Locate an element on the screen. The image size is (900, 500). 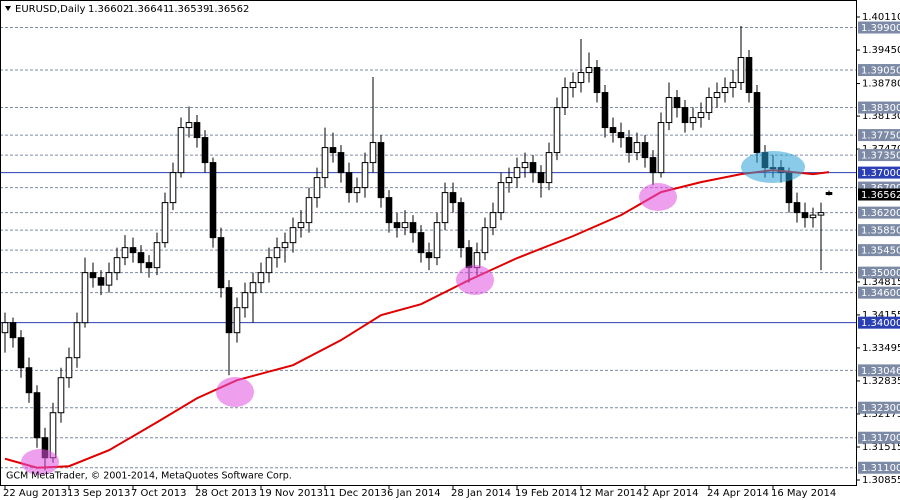
last-high: 1.36641 is located at coordinates (148, 9).